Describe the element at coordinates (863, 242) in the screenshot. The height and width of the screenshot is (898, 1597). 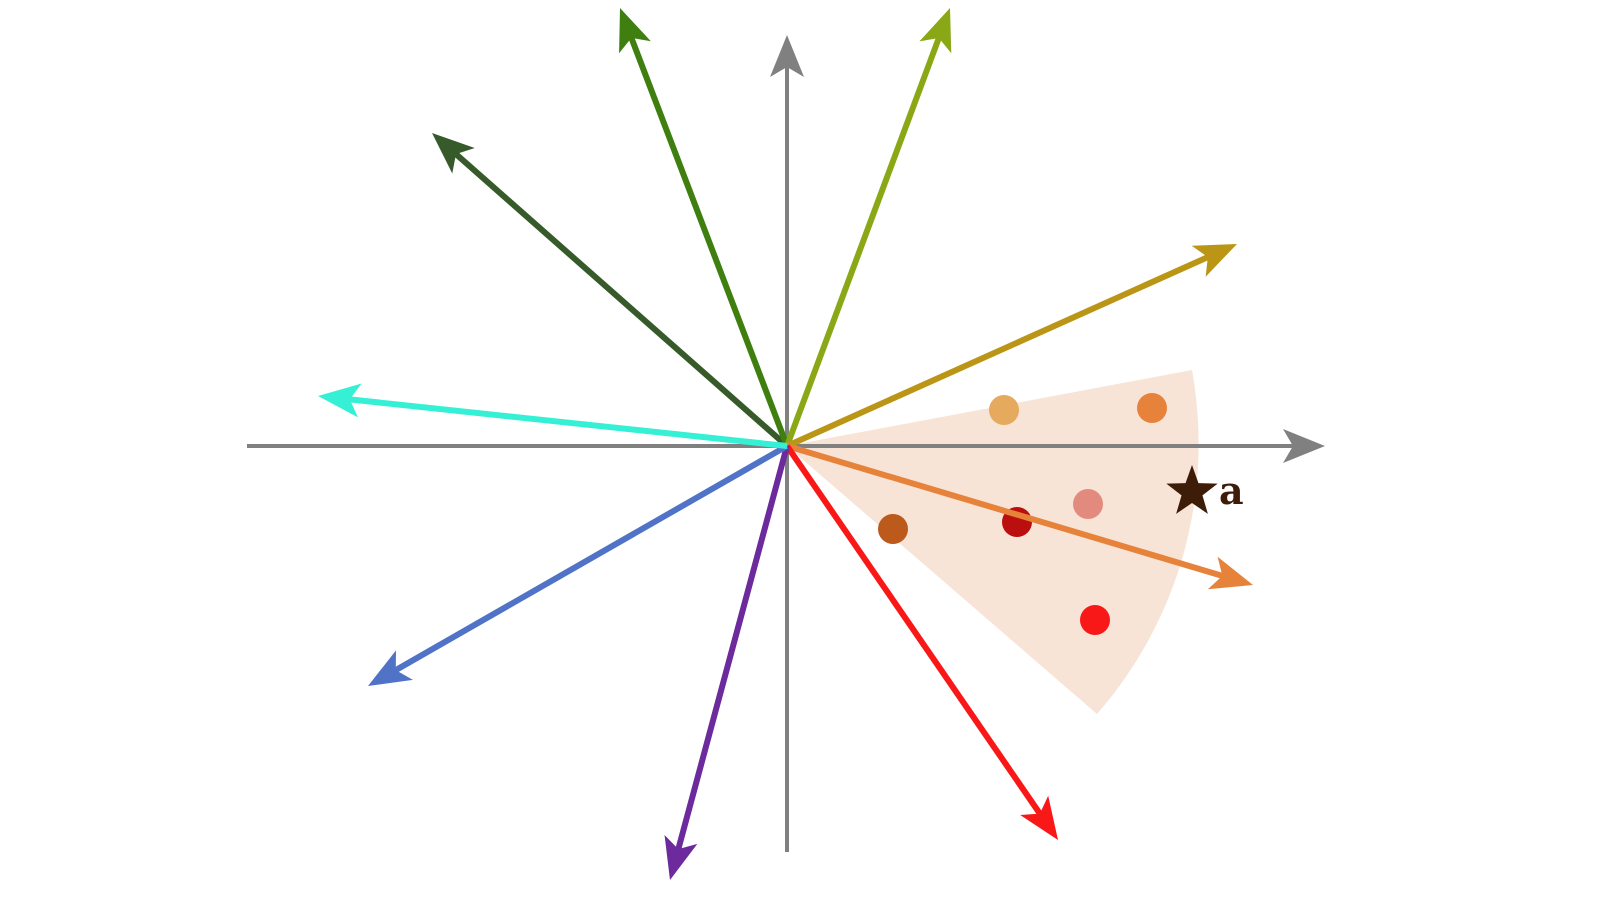
I see `vector-yellow-green-shaft` at that location.